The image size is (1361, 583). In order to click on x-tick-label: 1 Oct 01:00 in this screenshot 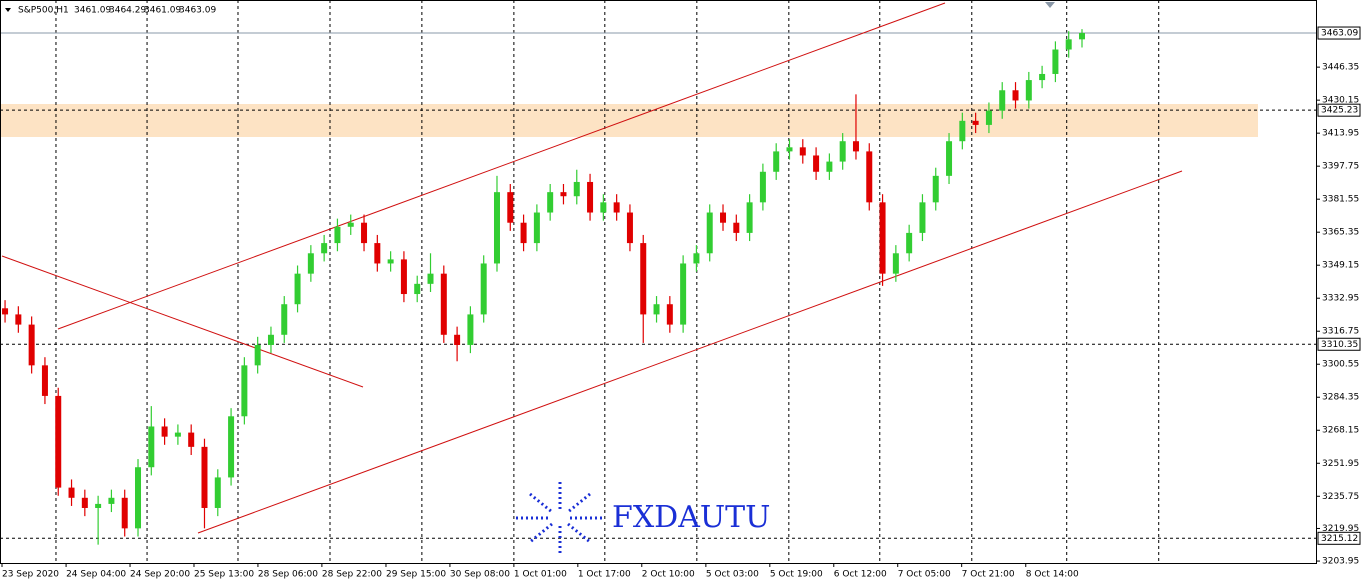, I will do `click(540, 575)`.